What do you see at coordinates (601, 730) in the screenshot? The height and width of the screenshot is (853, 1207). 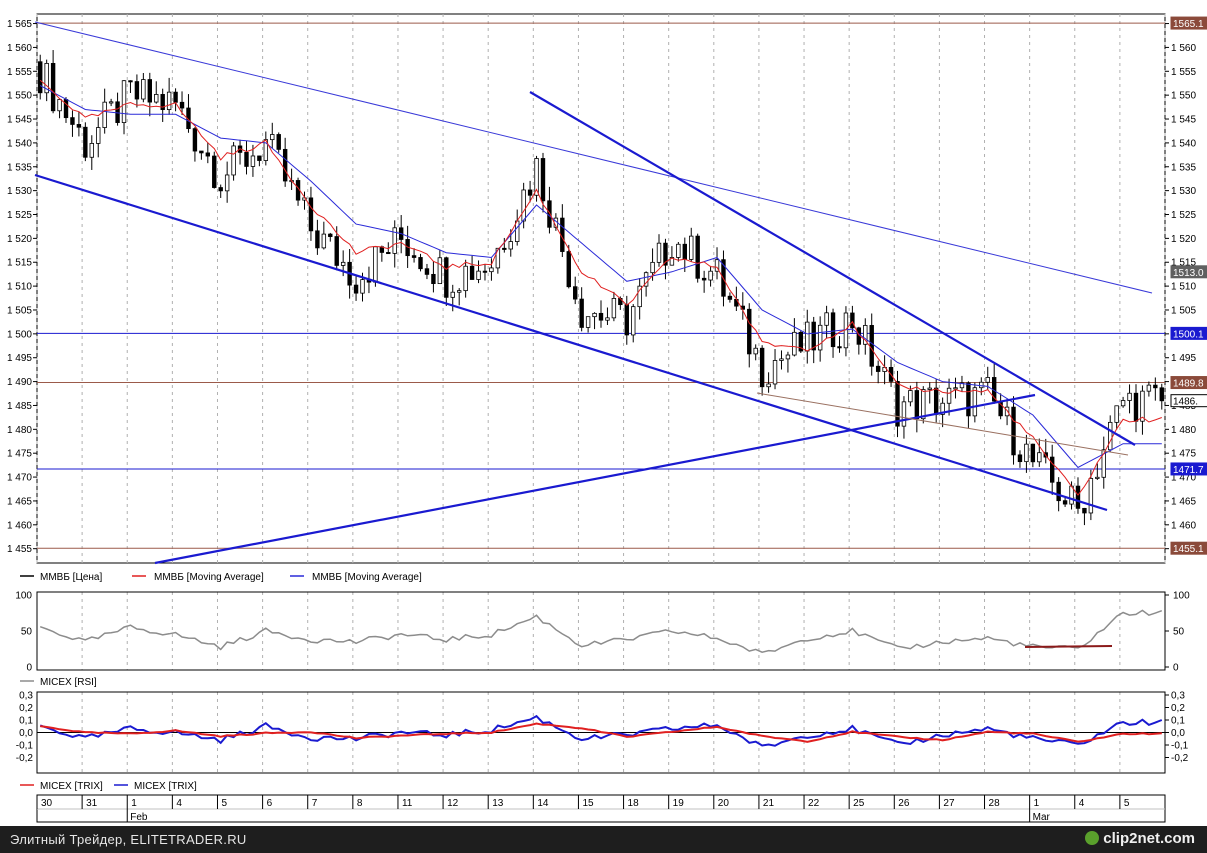 I see `series-trix-blue` at bounding box center [601, 730].